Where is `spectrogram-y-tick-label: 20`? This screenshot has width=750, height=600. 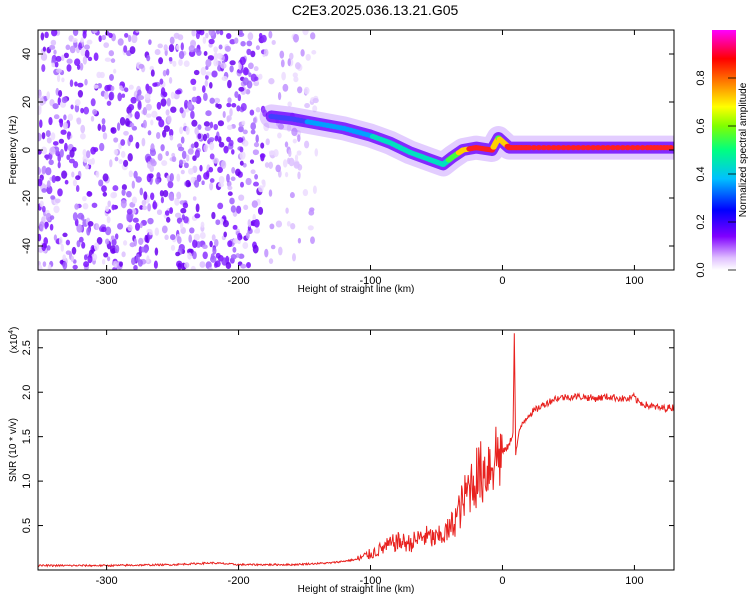
spectrogram-y-tick-label: 20 is located at coordinates (27, 102).